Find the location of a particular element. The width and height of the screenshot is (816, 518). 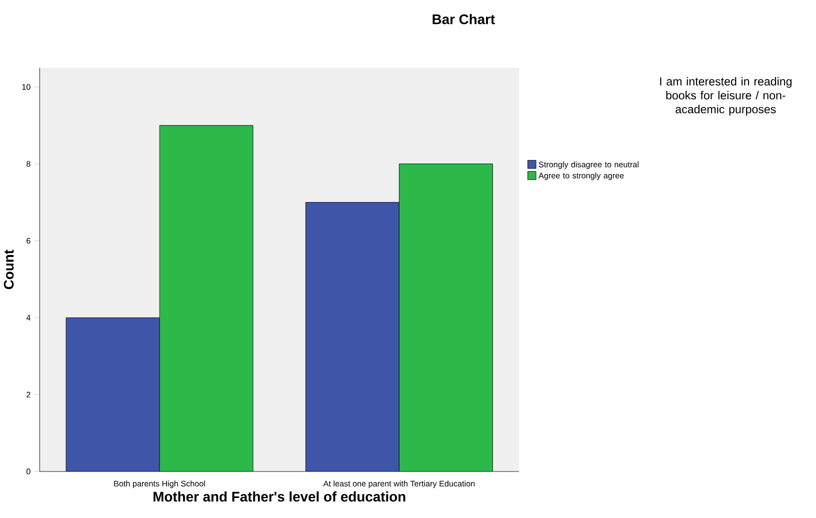

y-tick-label: 10 is located at coordinates (26, 87).